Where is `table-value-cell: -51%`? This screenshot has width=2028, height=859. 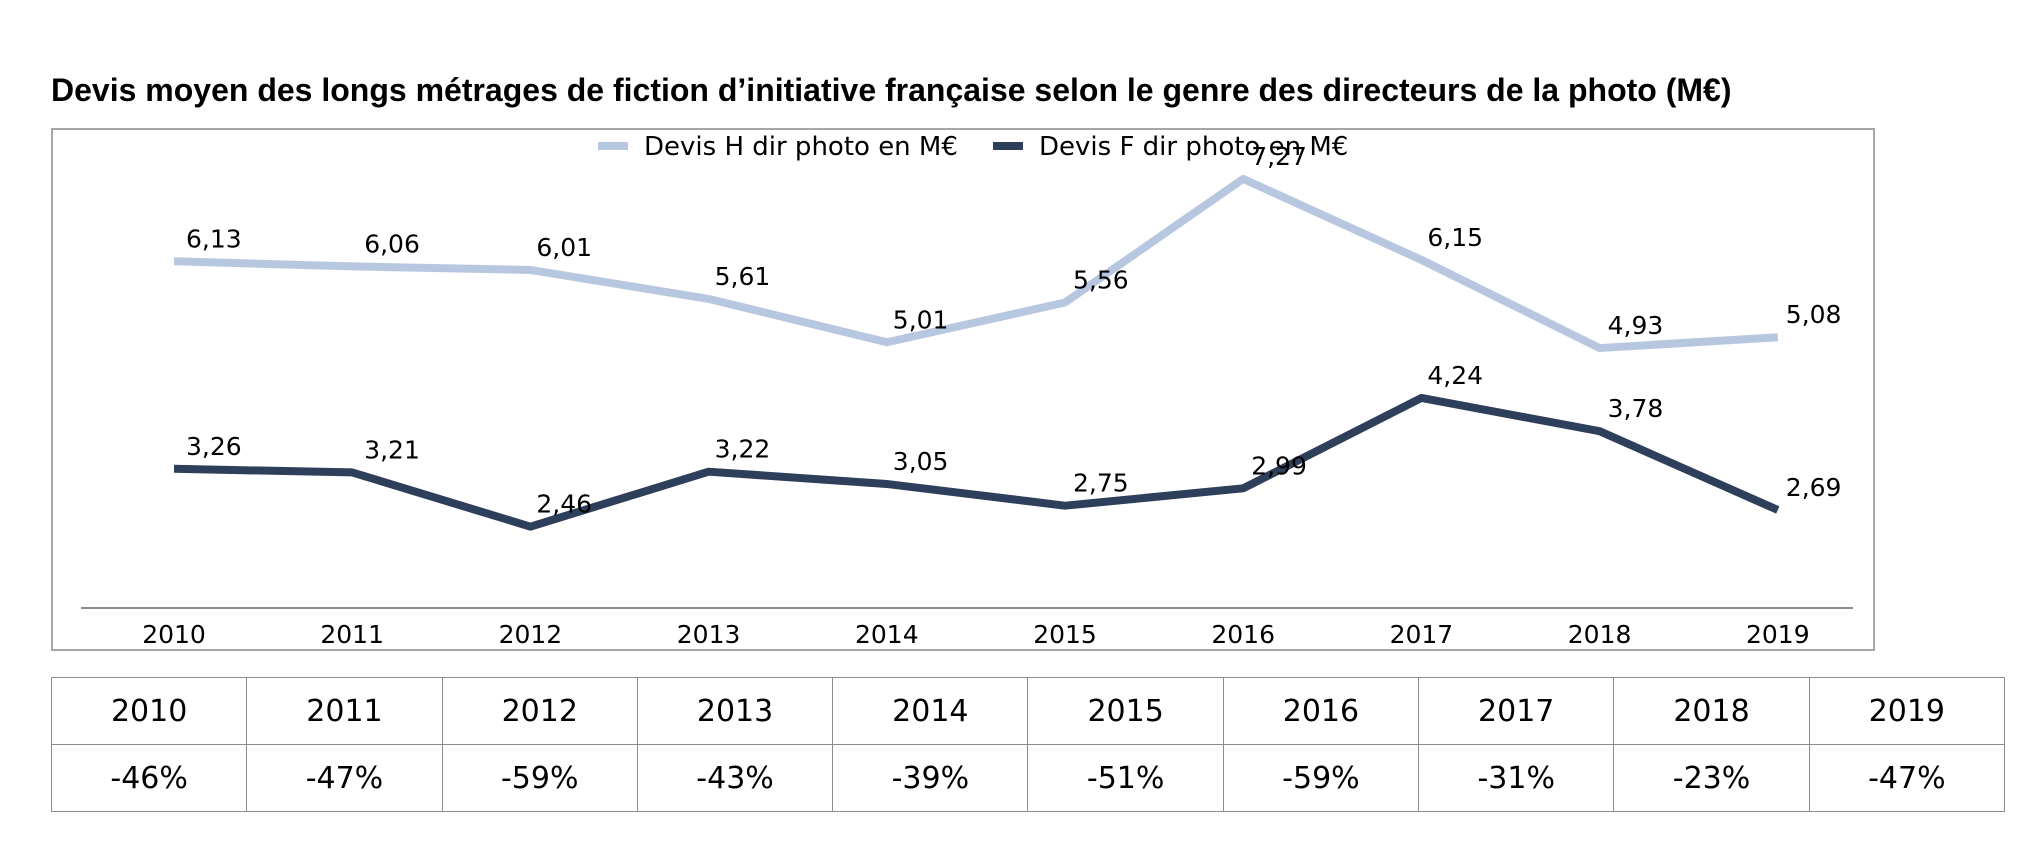
table-value-cell: -51% is located at coordinates (1125, 778).